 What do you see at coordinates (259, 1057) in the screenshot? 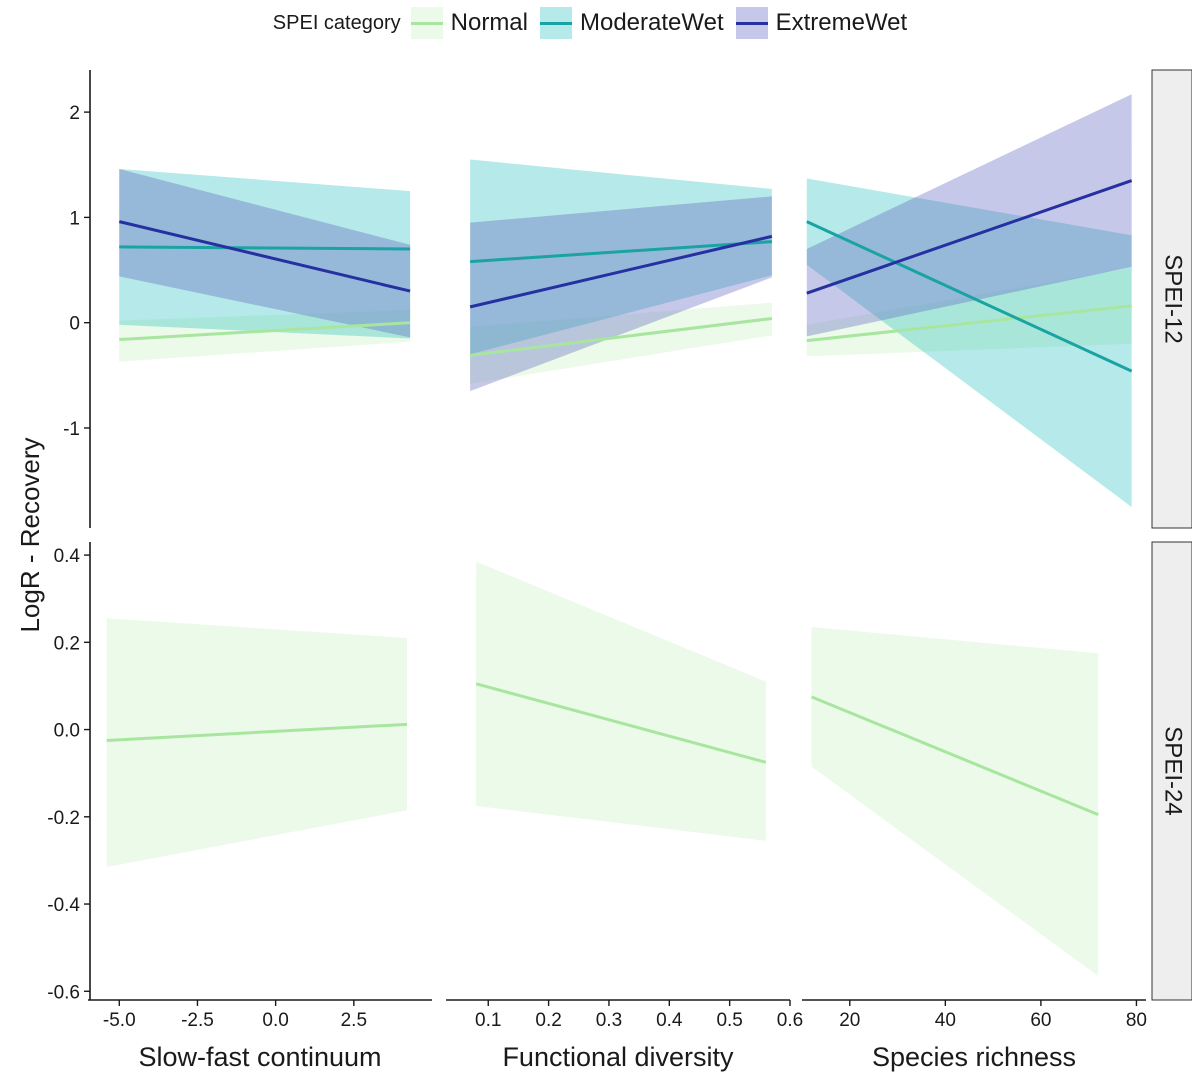
I see `x-axis-title-slow-fast-continuum: Slow-fast continuum` at bounding box center [259, 1057].